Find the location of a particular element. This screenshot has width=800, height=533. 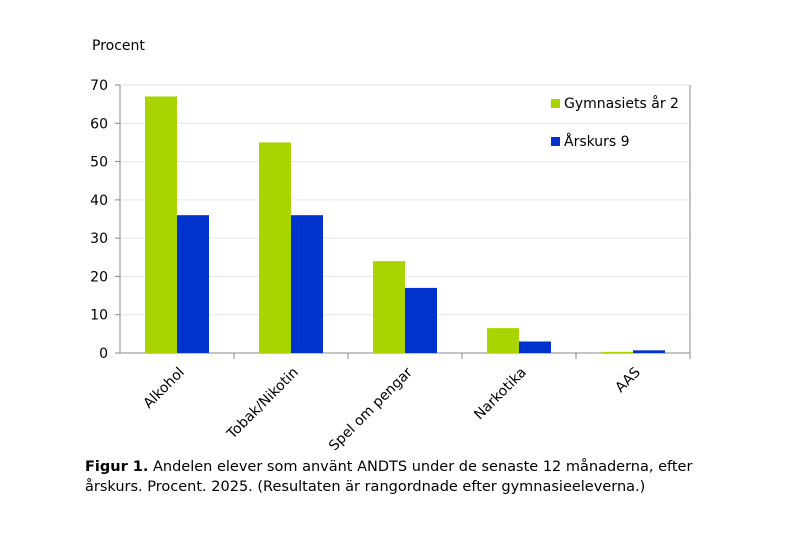

x-tick-label: AAS is located at coordinates (627, 379).